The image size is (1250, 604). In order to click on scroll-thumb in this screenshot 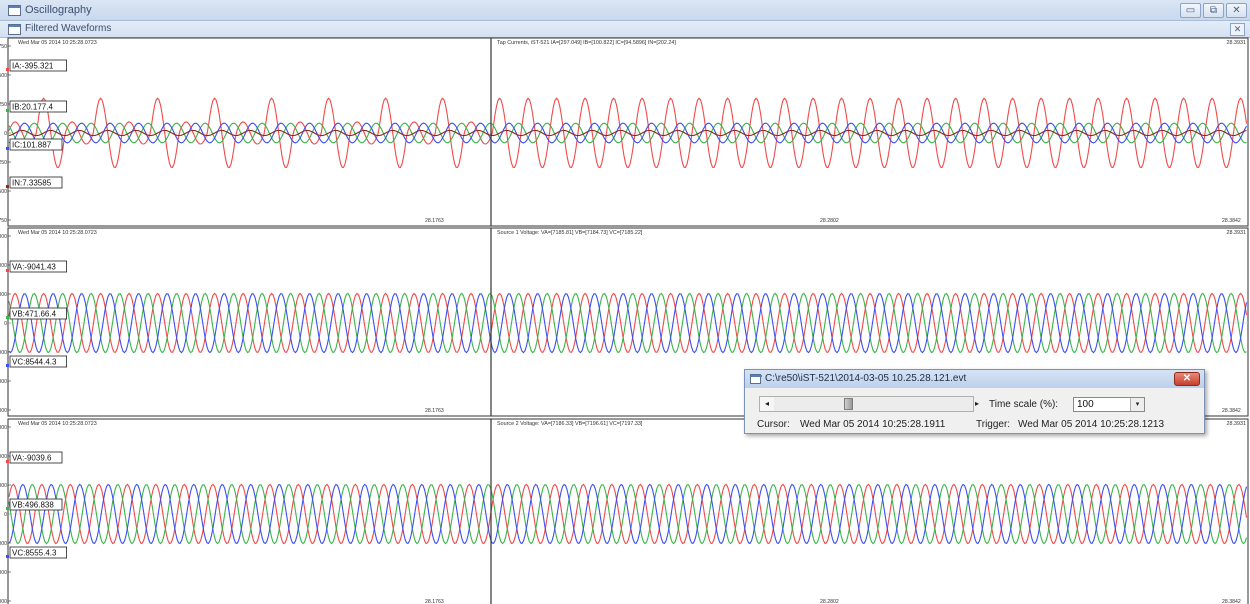, I will do `click(848, 404)`.